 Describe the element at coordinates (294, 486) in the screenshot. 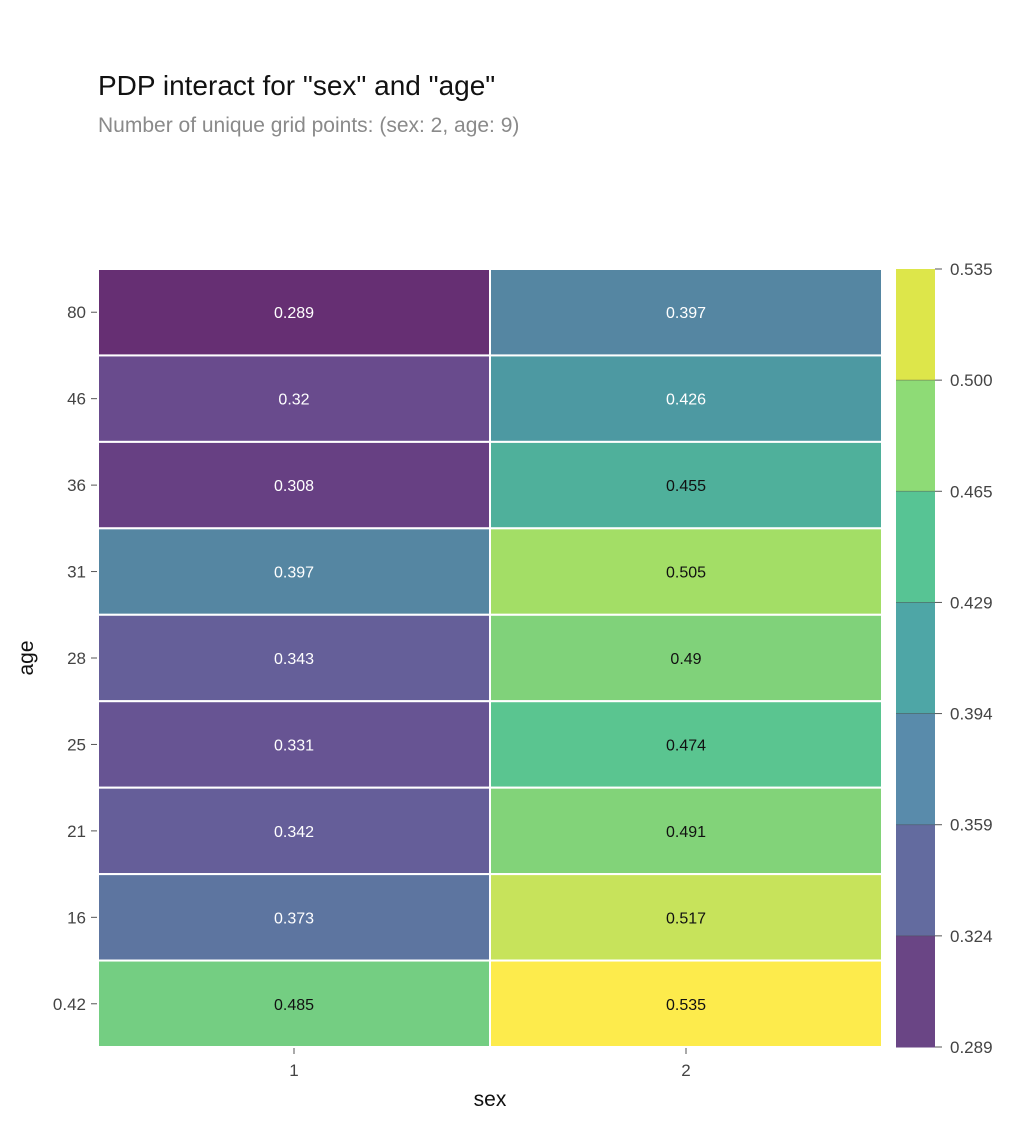

I see `cell-value-label: 0.308` at that location.